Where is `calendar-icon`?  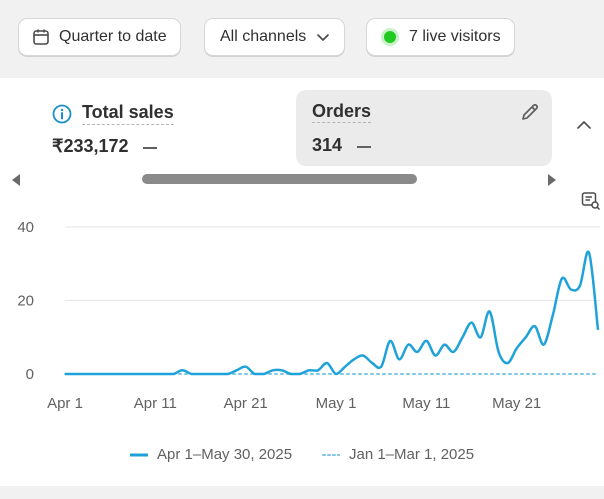 calendar-icon is located at coordinates (41, 37).